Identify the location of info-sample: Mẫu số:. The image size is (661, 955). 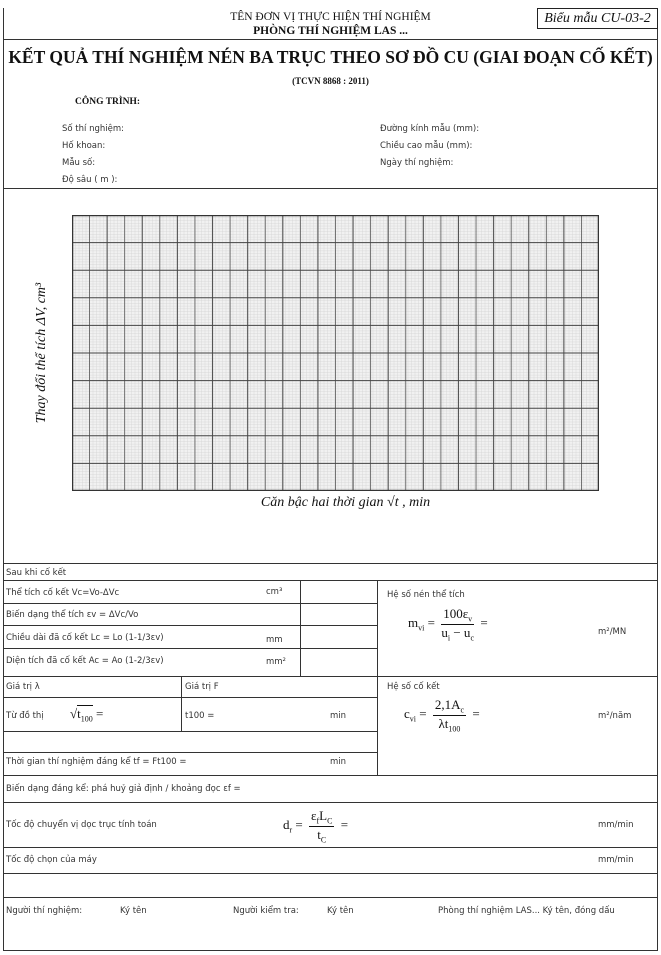
(79, 163).